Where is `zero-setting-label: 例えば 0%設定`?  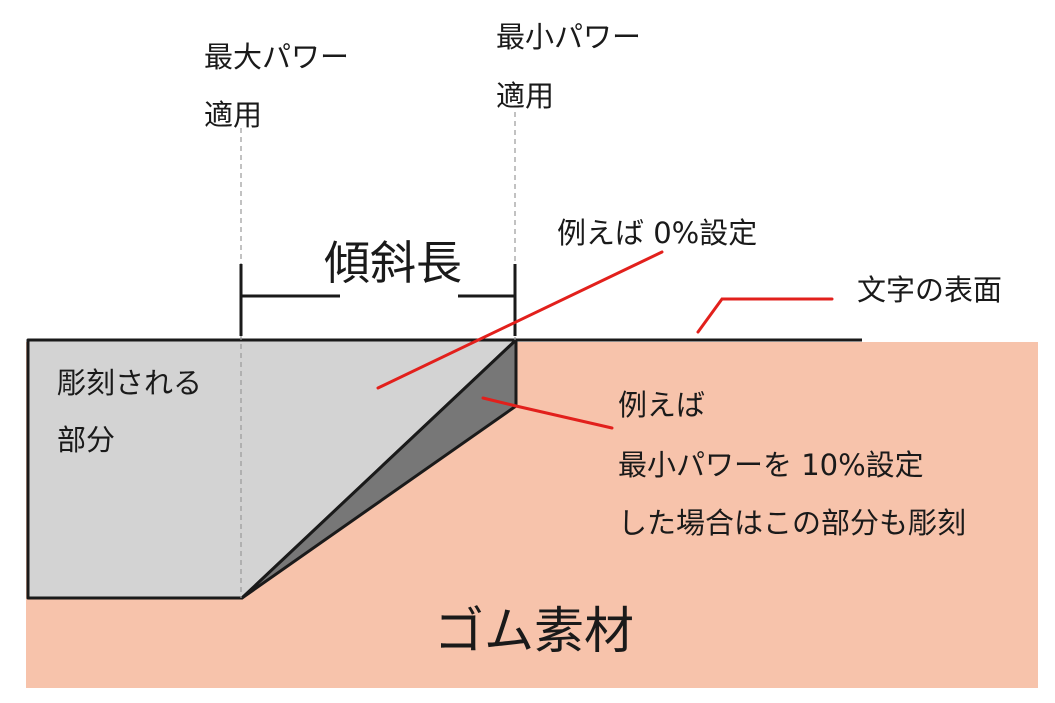 zero-setting-label: 例えば 0%設定 is located at coordinates (657, 233).